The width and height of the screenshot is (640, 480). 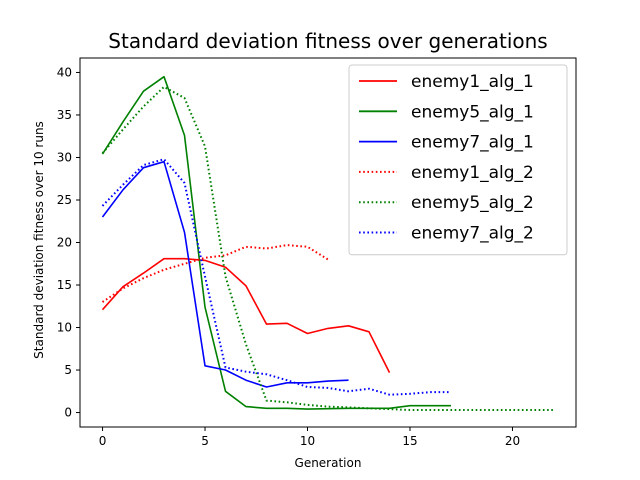 What do you see at coordinates (68, 413) in the screenshot?
I see `y-tick-label: 0` at bounding box center [68, 413].